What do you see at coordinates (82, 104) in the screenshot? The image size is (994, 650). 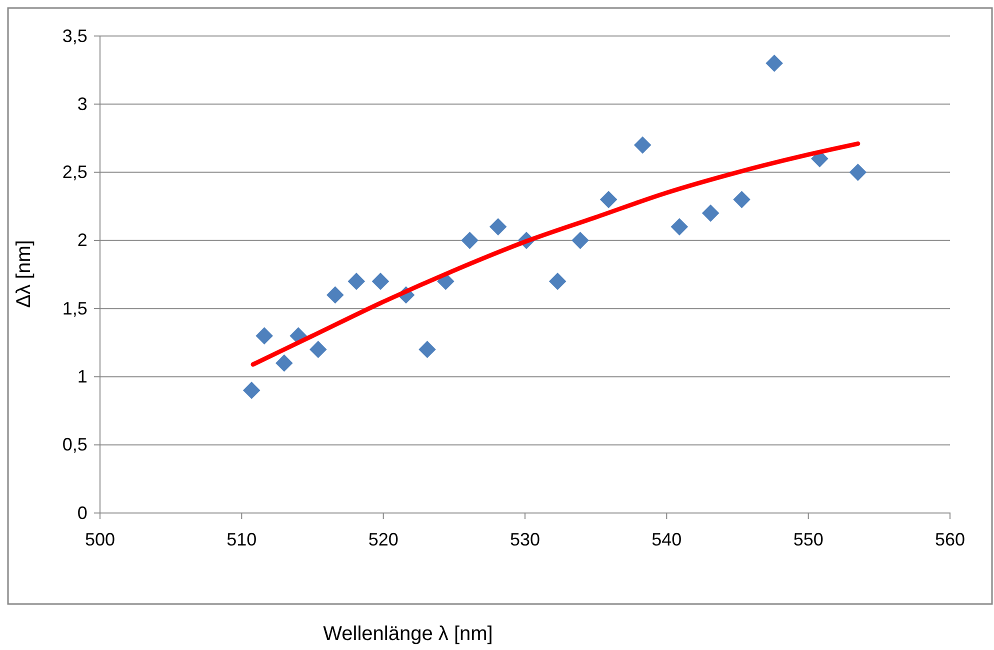 I see `y-tick-label: 3` at bounding box center [82, 104].